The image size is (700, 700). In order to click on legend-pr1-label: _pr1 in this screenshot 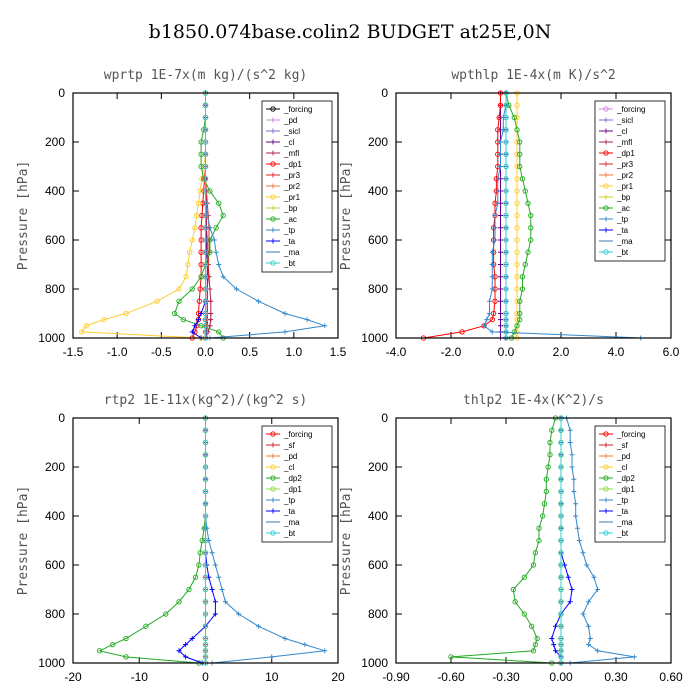, I will do `click(292, 197)`.